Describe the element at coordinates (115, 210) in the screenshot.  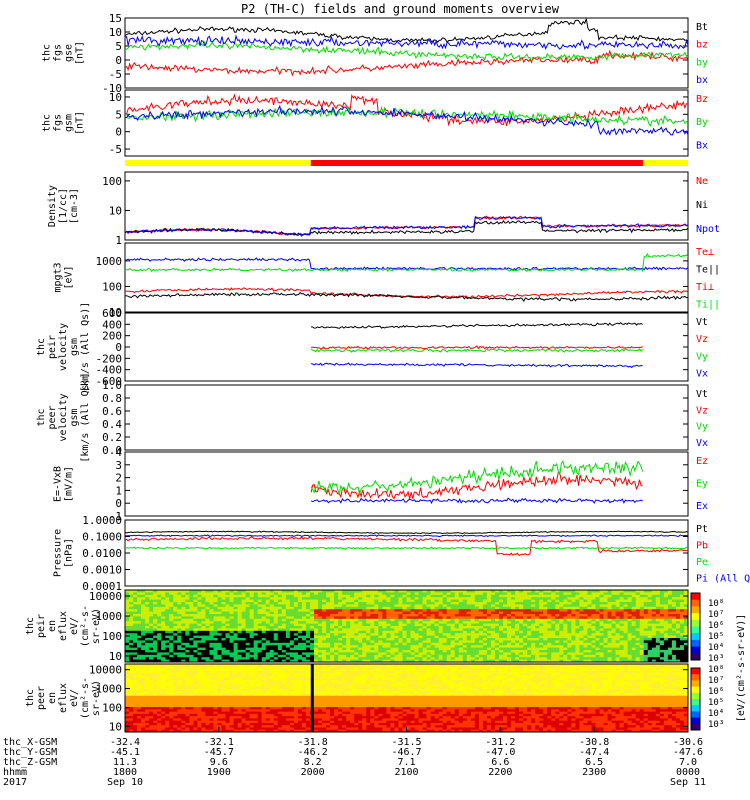
I see `y-tick-label: 10` at that location.